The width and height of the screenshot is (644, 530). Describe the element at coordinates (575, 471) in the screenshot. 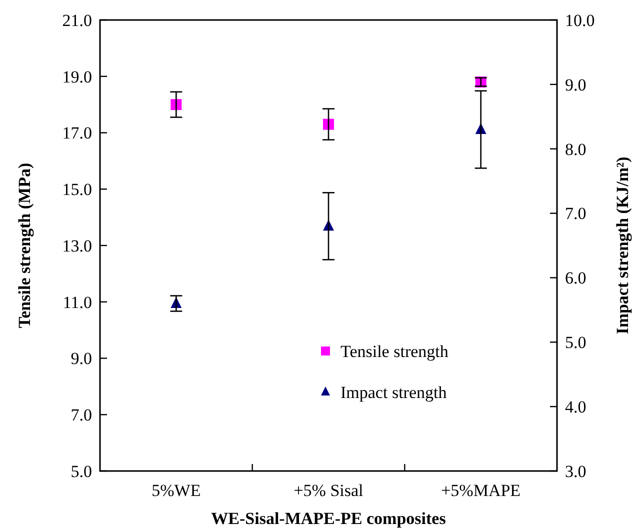

I see `y2-tick-label: 3.0` at that location.